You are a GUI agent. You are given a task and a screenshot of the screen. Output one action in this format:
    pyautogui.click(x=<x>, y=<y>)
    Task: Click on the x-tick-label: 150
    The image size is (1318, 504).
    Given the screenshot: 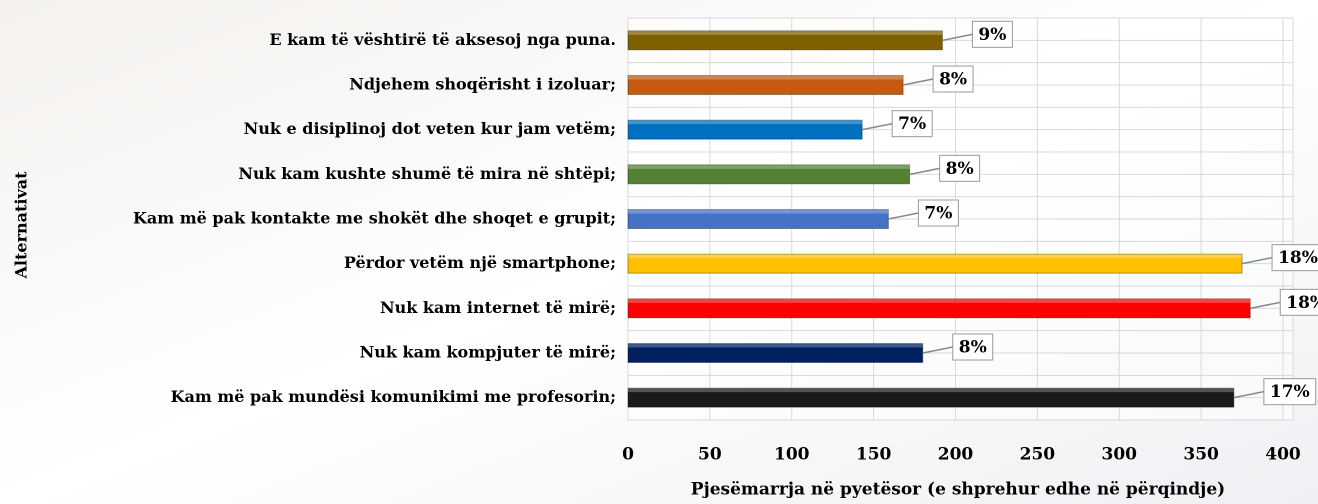 What is the action you would take?
    pyautogui.click(x=874, y=455)
    